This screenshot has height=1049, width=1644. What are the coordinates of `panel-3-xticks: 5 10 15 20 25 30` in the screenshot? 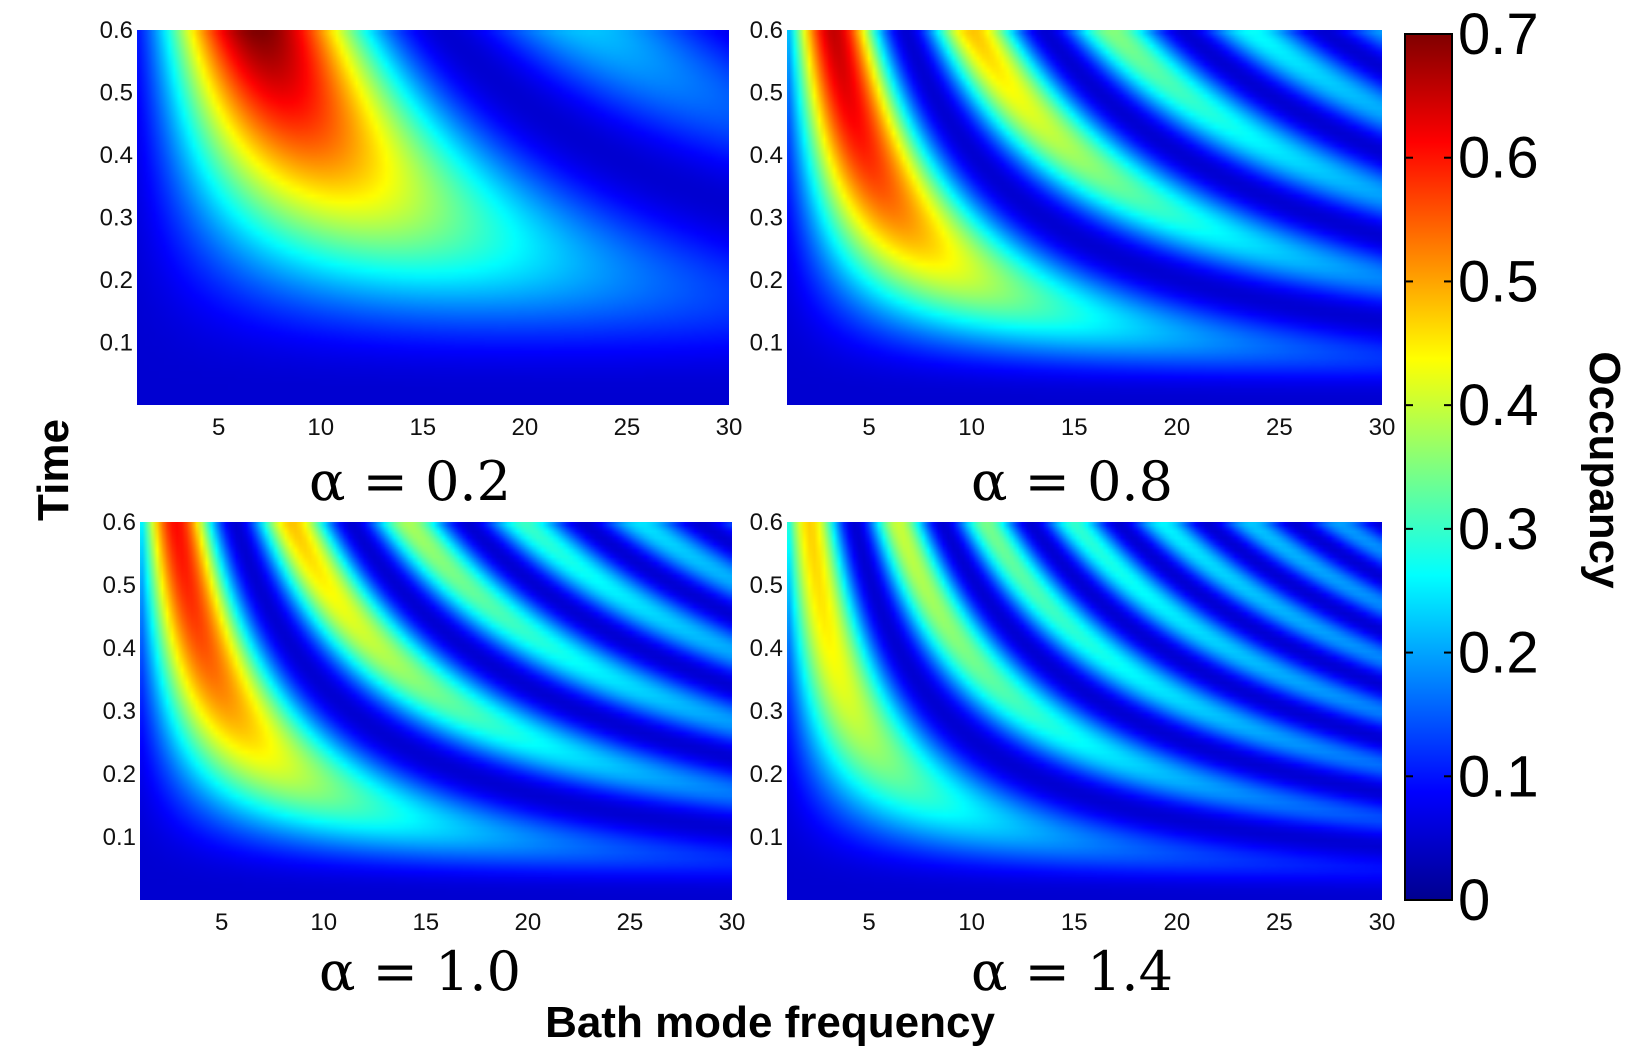 It's located at (480, 922).